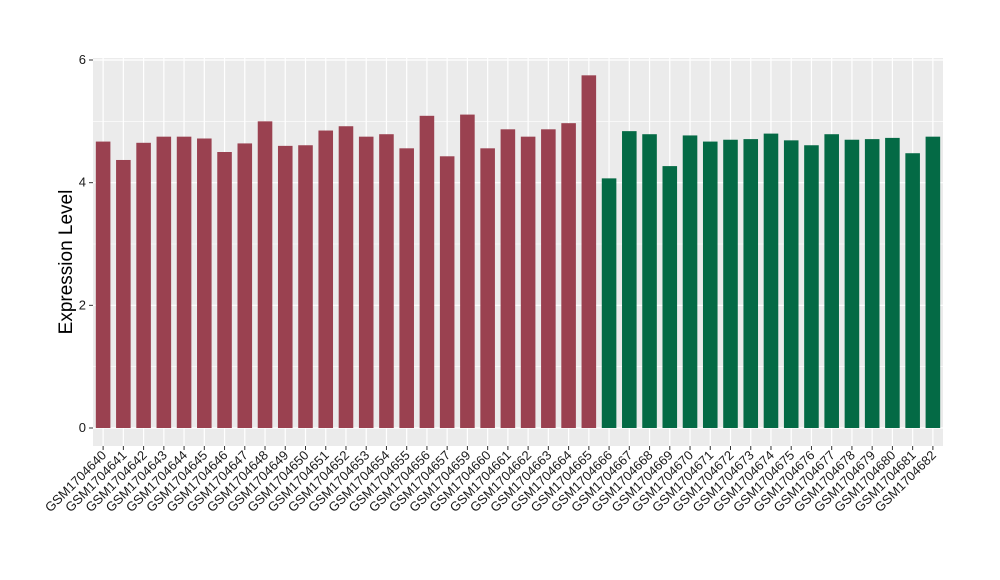 This screenshot has height=580, width=1000. I want to click on bar-GSM1704653, so click(366, 282).